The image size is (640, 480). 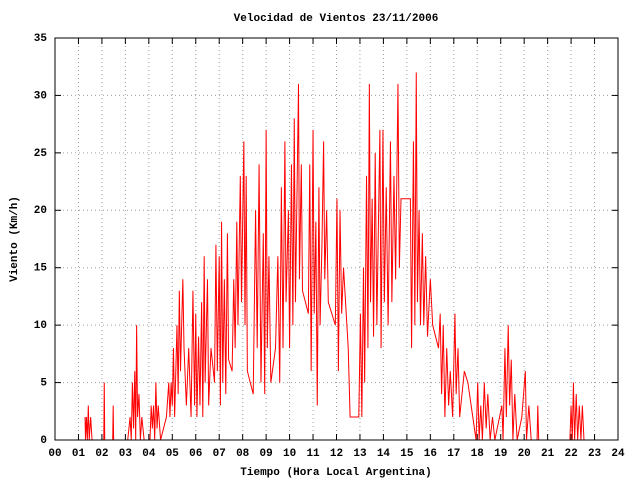 What do you see at coordinates (43, 441) in the screenshot?
I see `y-tick-label: 0` at bounding box center [43, 441].